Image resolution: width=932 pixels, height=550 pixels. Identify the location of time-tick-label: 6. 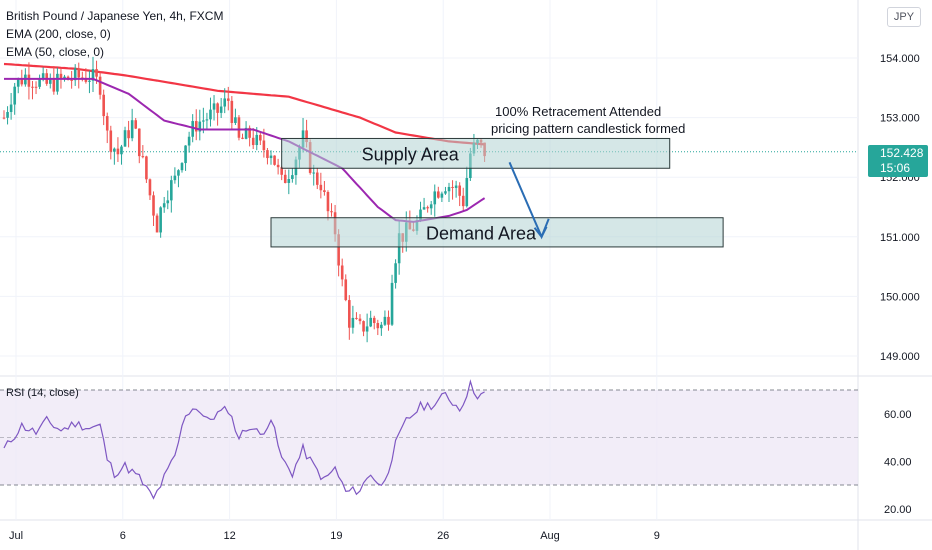
(123, 536).